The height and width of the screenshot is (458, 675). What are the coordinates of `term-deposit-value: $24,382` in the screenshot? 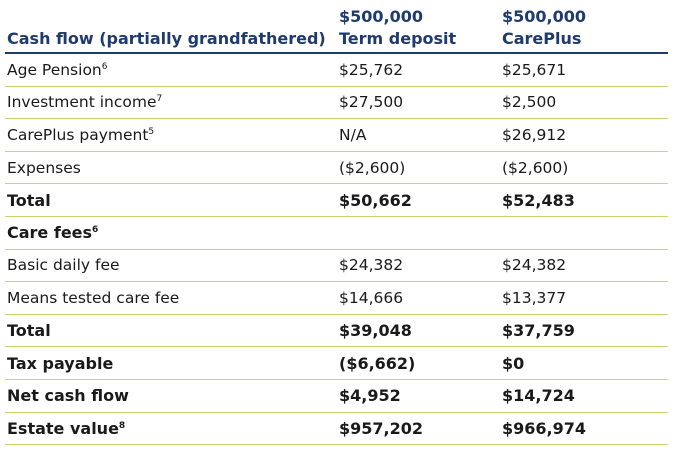 It's located at (418, 266).